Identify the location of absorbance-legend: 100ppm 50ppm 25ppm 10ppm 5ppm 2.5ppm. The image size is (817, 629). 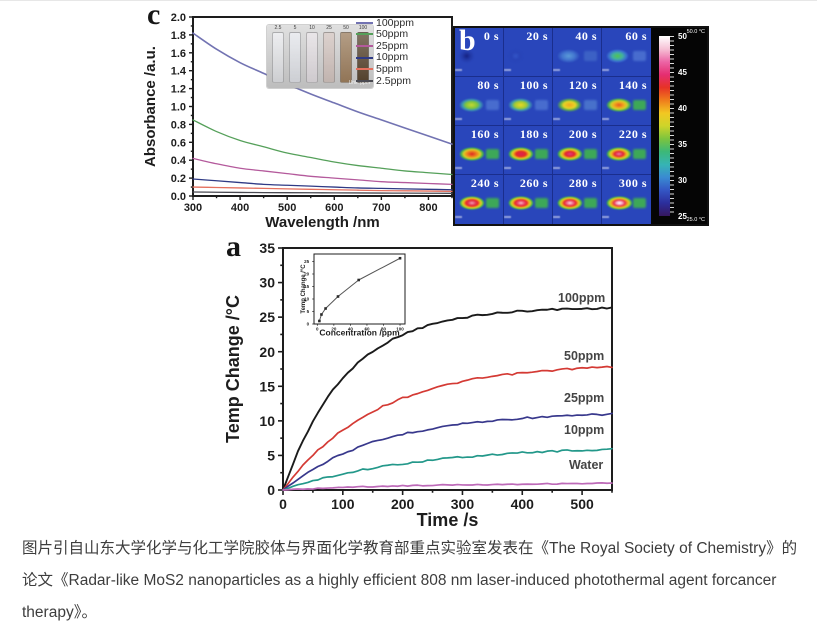
(385, 52).